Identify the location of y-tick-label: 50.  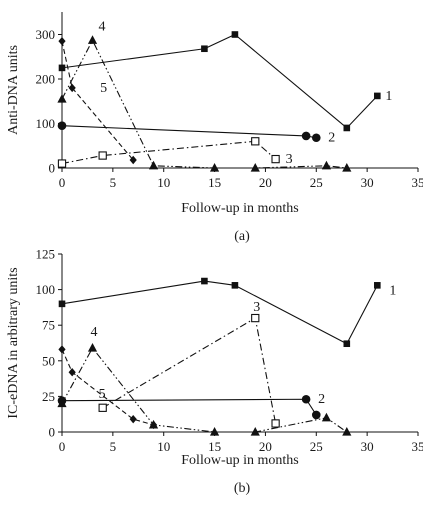
(48, 360).